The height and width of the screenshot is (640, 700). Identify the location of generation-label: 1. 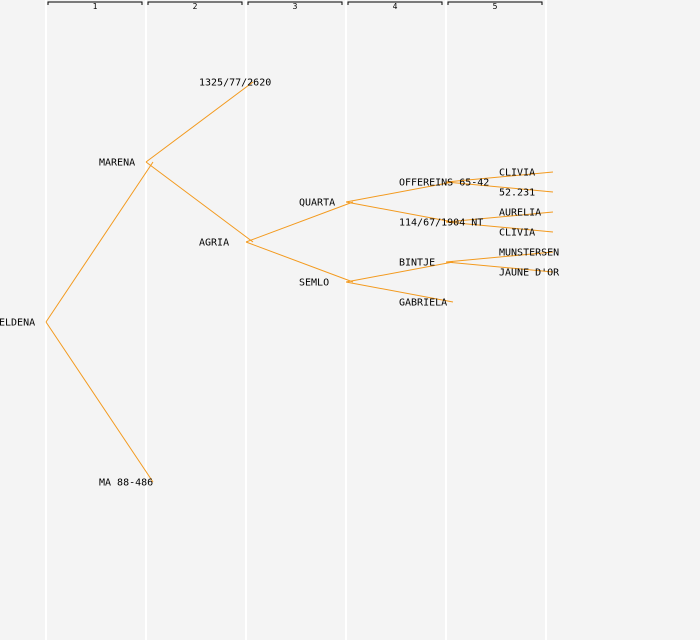
(95, 6).